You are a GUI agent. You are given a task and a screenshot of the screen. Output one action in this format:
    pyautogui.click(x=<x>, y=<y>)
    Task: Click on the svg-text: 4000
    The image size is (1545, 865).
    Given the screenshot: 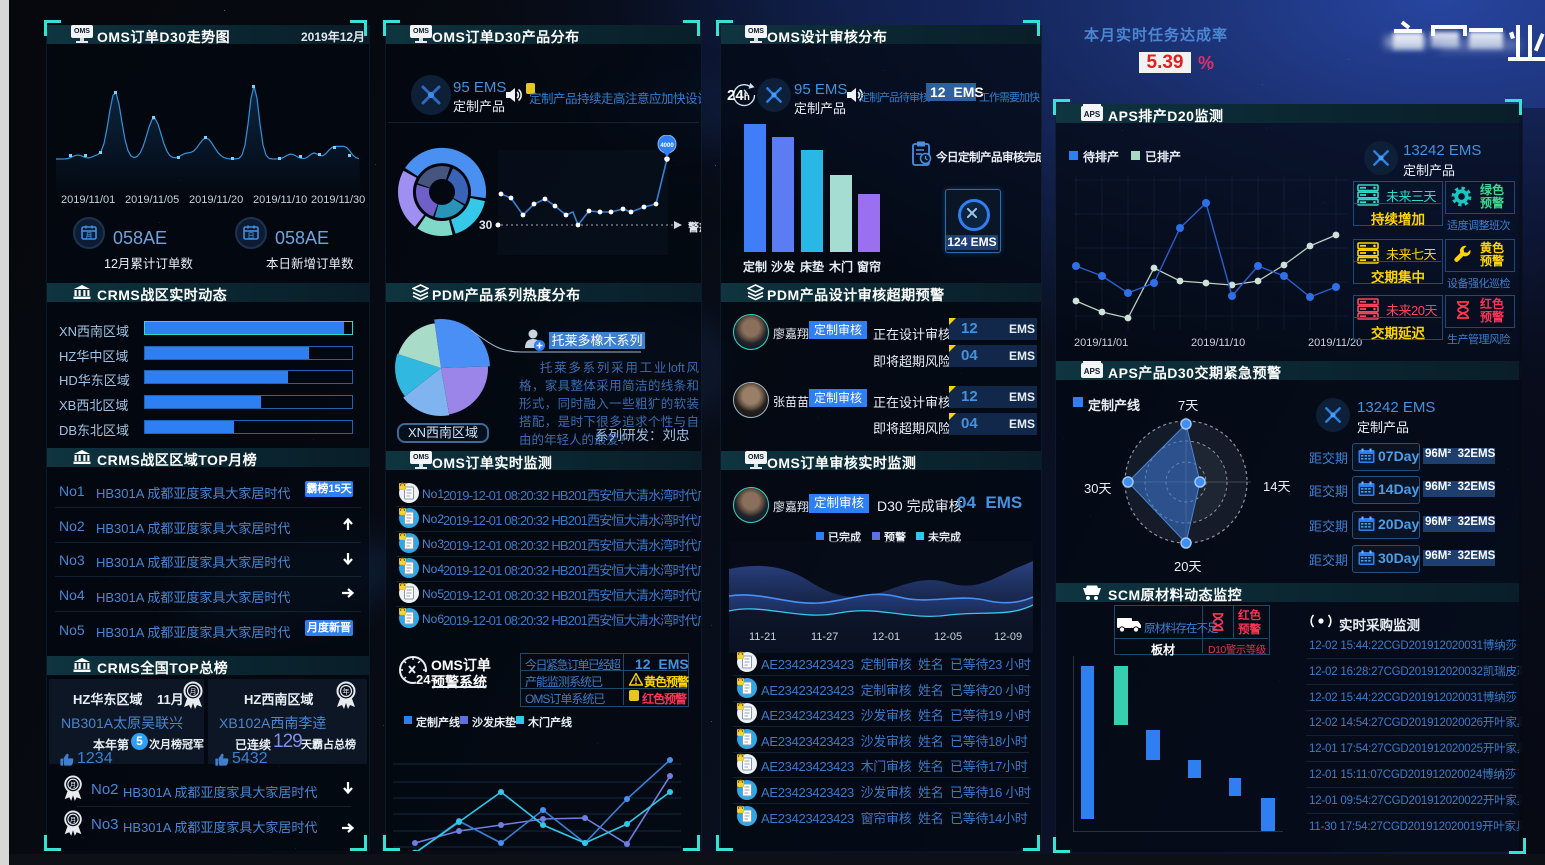 What is the action you would take?
    pyautogui.click(x=667, y=146)
    